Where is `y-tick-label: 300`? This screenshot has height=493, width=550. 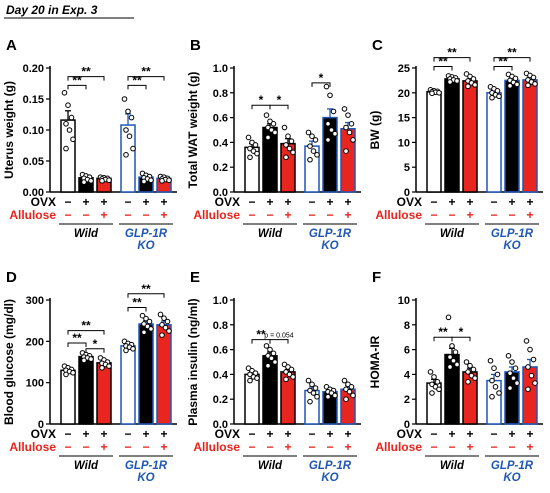 y-tick-label: 300 is located at coordinates (35, 301).